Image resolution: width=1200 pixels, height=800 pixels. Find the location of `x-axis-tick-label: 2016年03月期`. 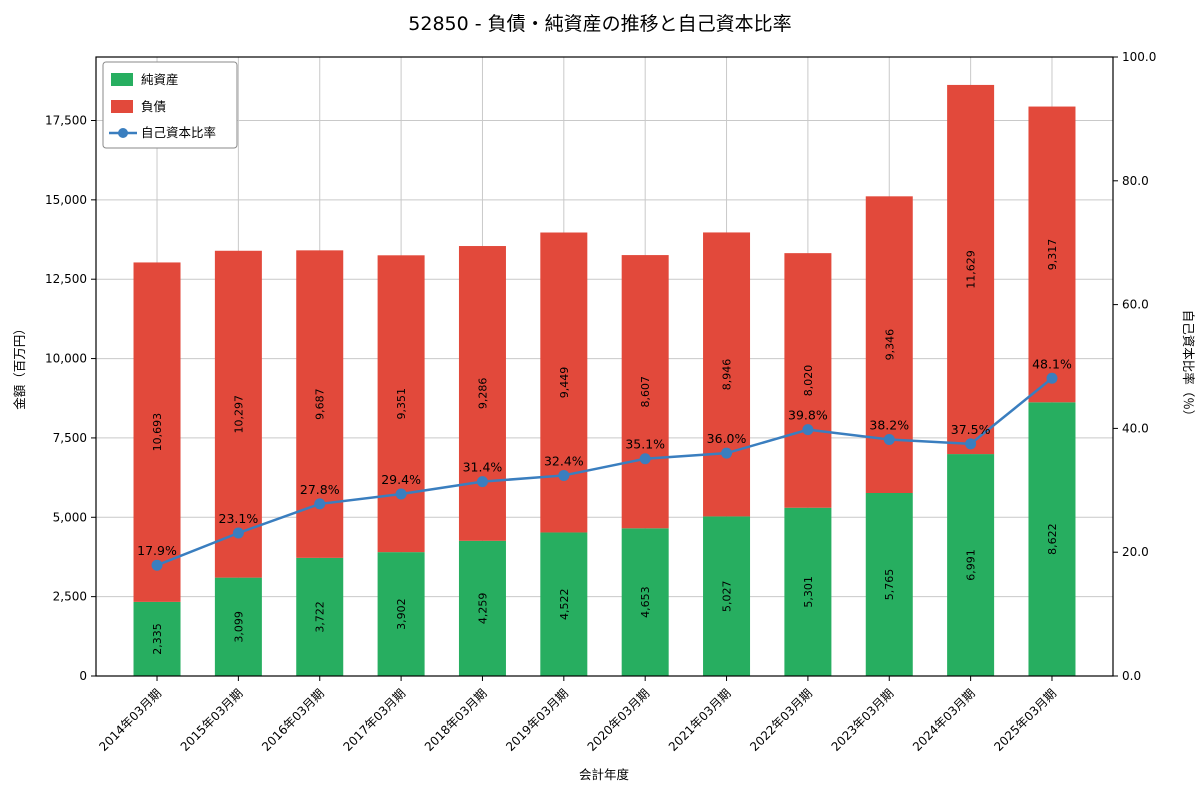

x-axis-tick-label: 2016年03月期 is located at coordinates (293, 720).